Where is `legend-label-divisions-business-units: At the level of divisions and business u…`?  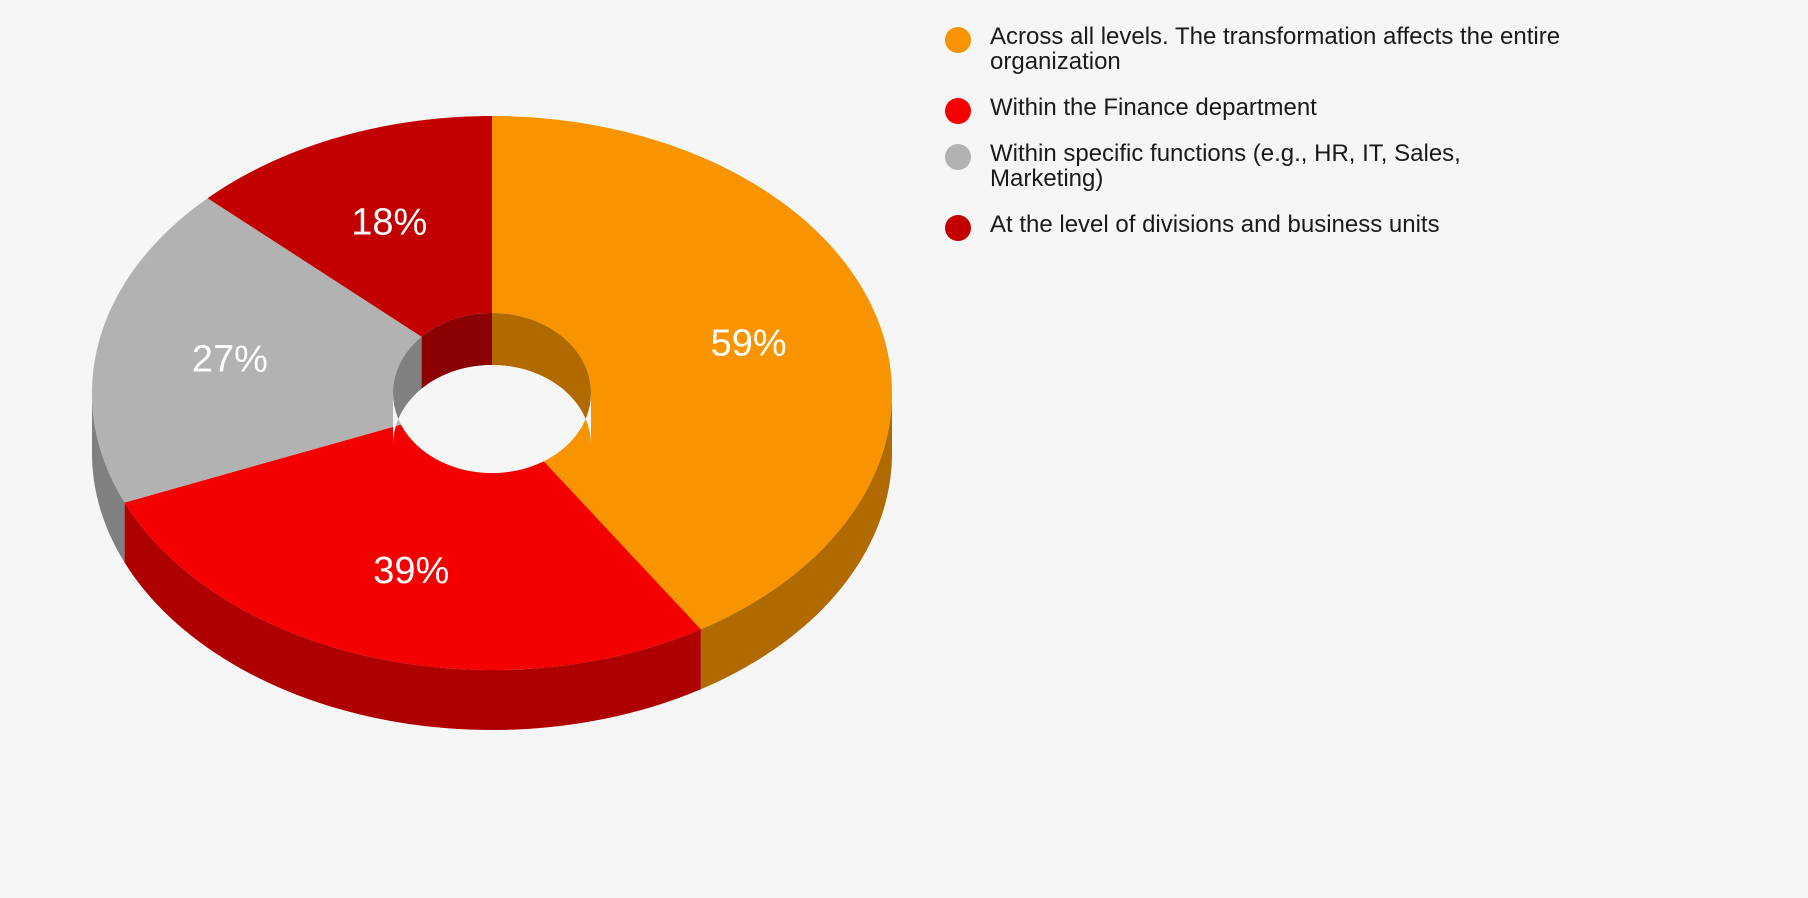 legend-label-divisions-business-units: At the level of divisions and business u… is located at coordinates (1215, 224).